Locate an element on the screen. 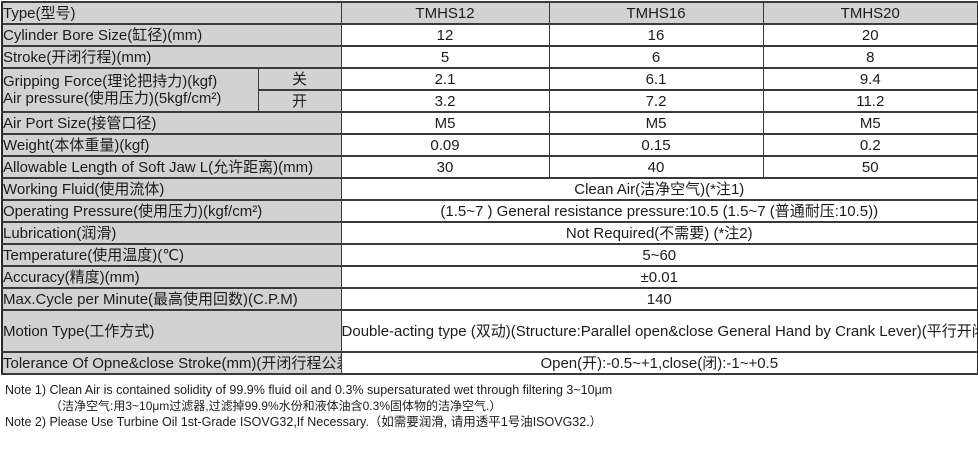 This screenshot has width=978, height=457. sub-label-close: 关 is located at coordinates (299, 79).